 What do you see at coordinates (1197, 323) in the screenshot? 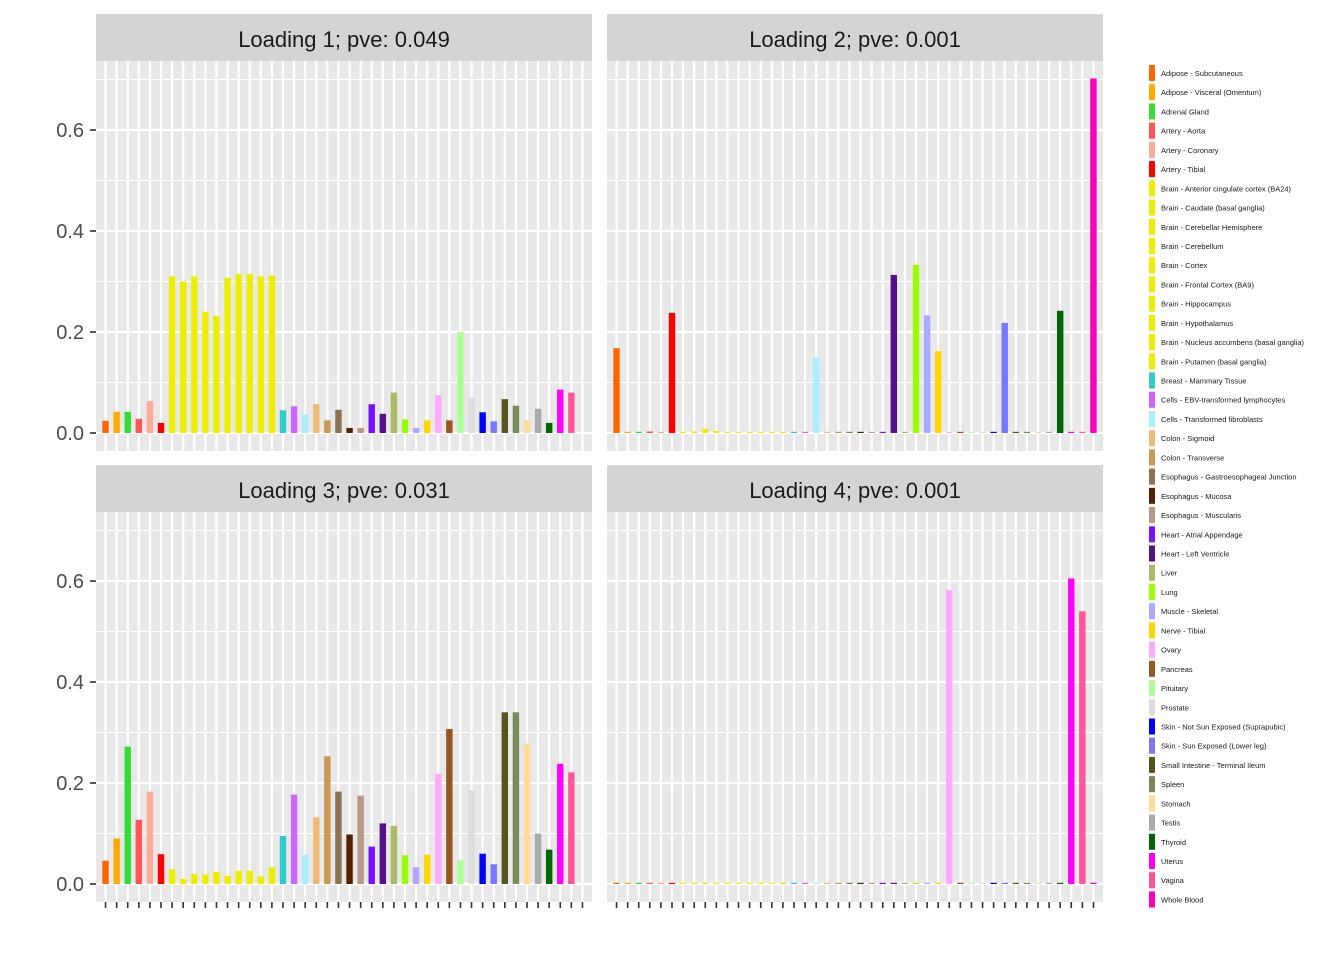
I see `legend-label: Brain - Hypothalamus` at bounding box center [1197, 323].